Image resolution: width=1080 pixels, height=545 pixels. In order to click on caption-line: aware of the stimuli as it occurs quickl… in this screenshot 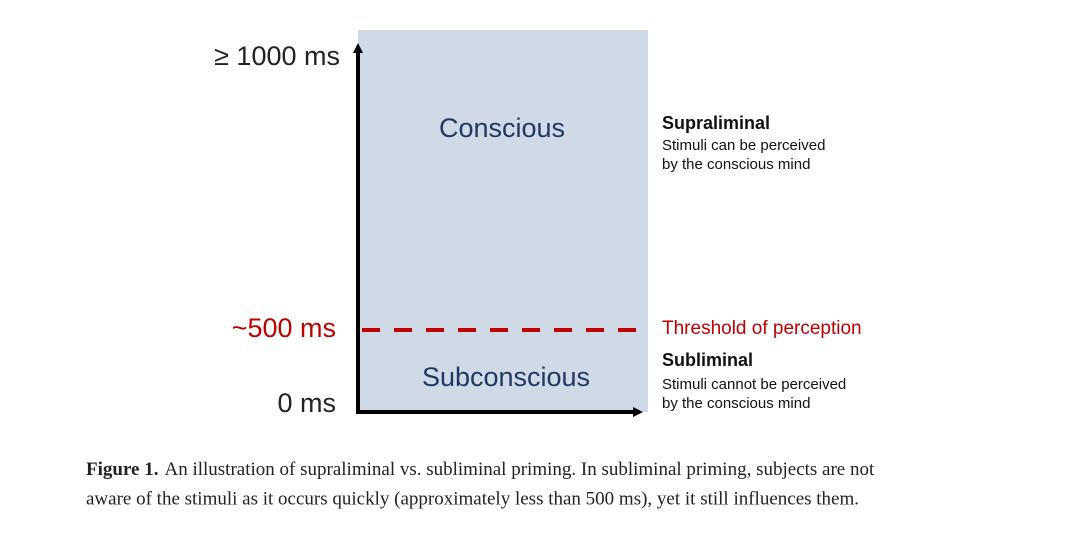, I will do `click(472, 498)`.